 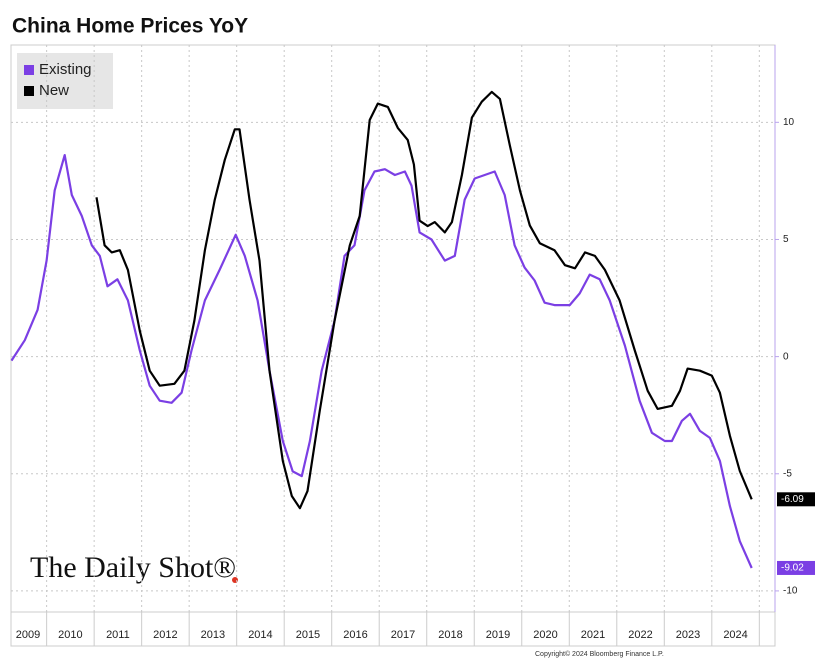 I want to click on x-axis-band, so click(x=393, y=629).